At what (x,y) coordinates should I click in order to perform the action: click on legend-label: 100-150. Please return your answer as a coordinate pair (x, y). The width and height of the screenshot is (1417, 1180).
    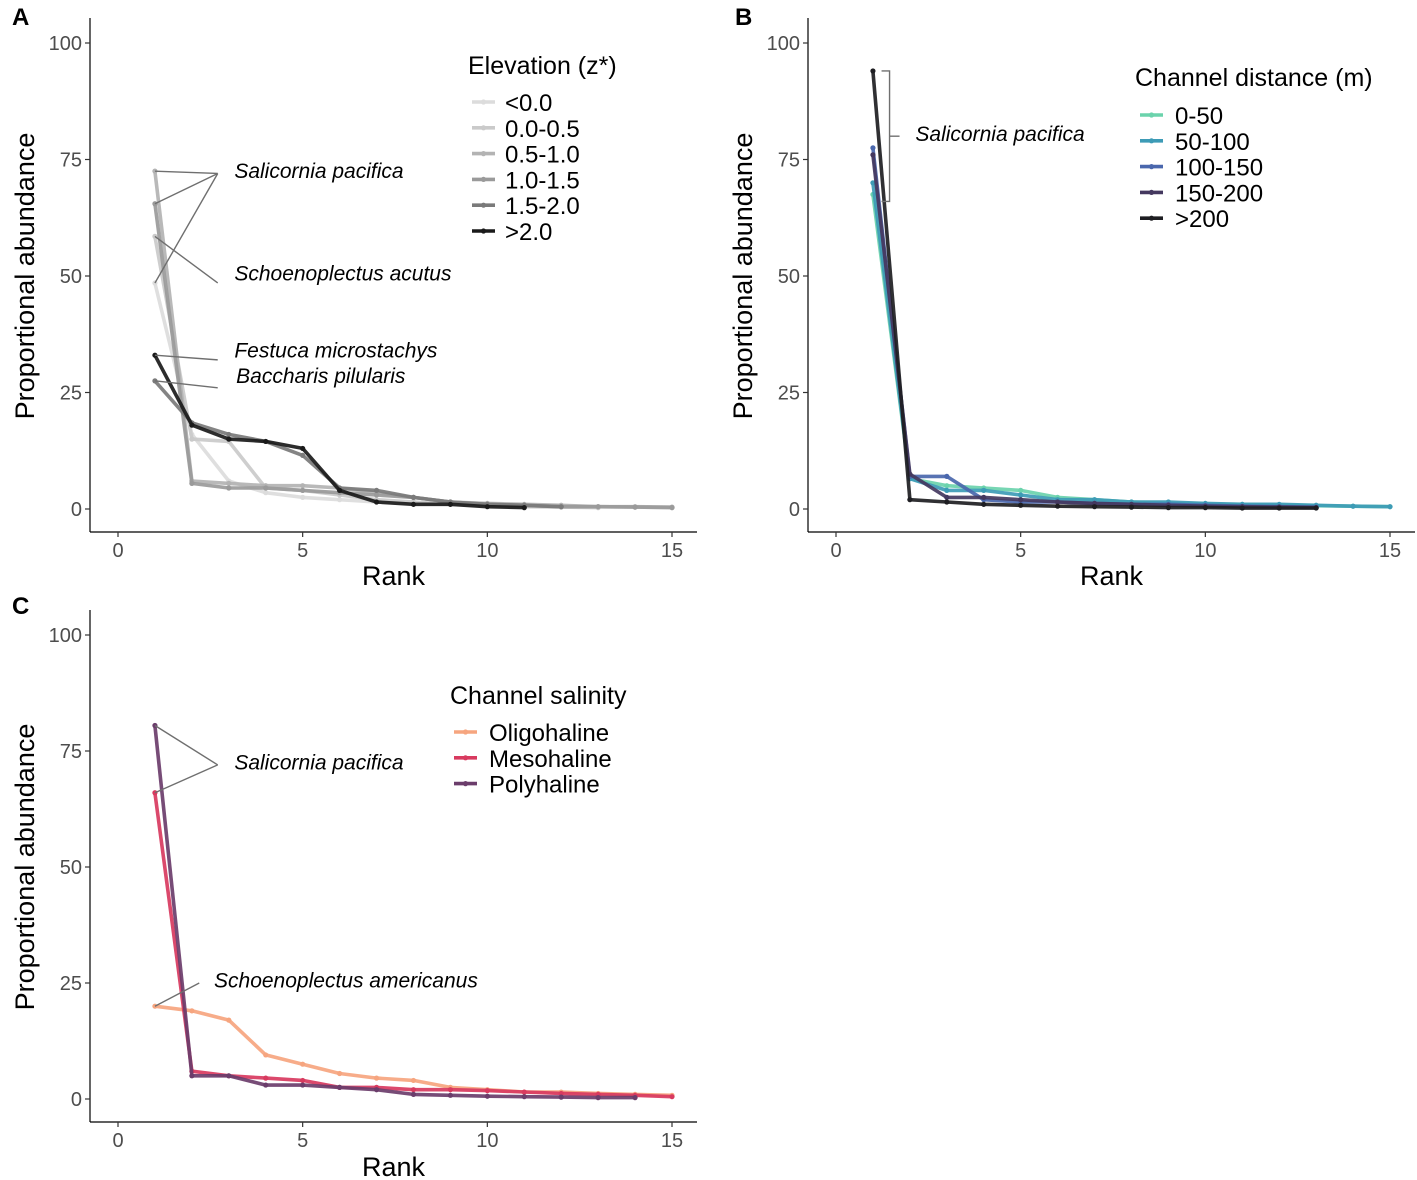
    Looking at the image, I should click on (1219, 168).